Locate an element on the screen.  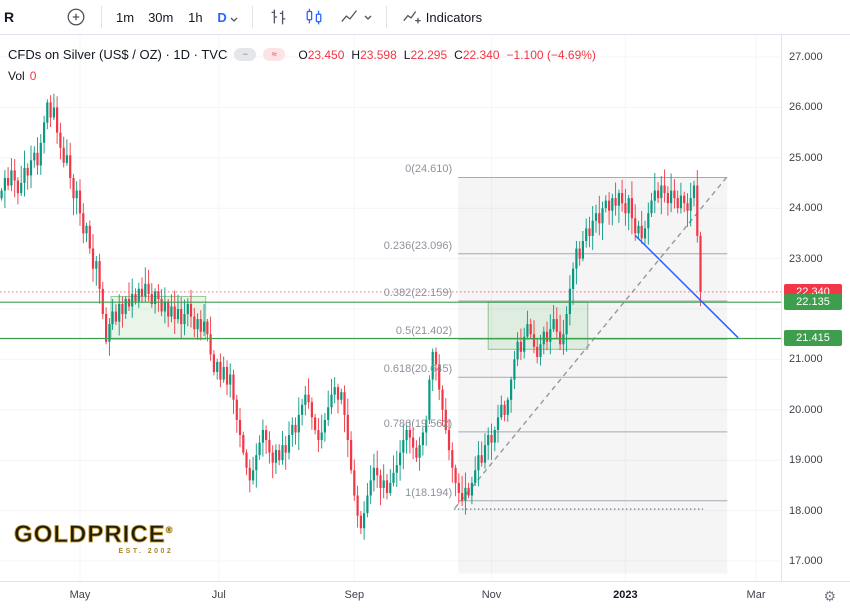
bars-style-icon is located at coordinates (278, 17).